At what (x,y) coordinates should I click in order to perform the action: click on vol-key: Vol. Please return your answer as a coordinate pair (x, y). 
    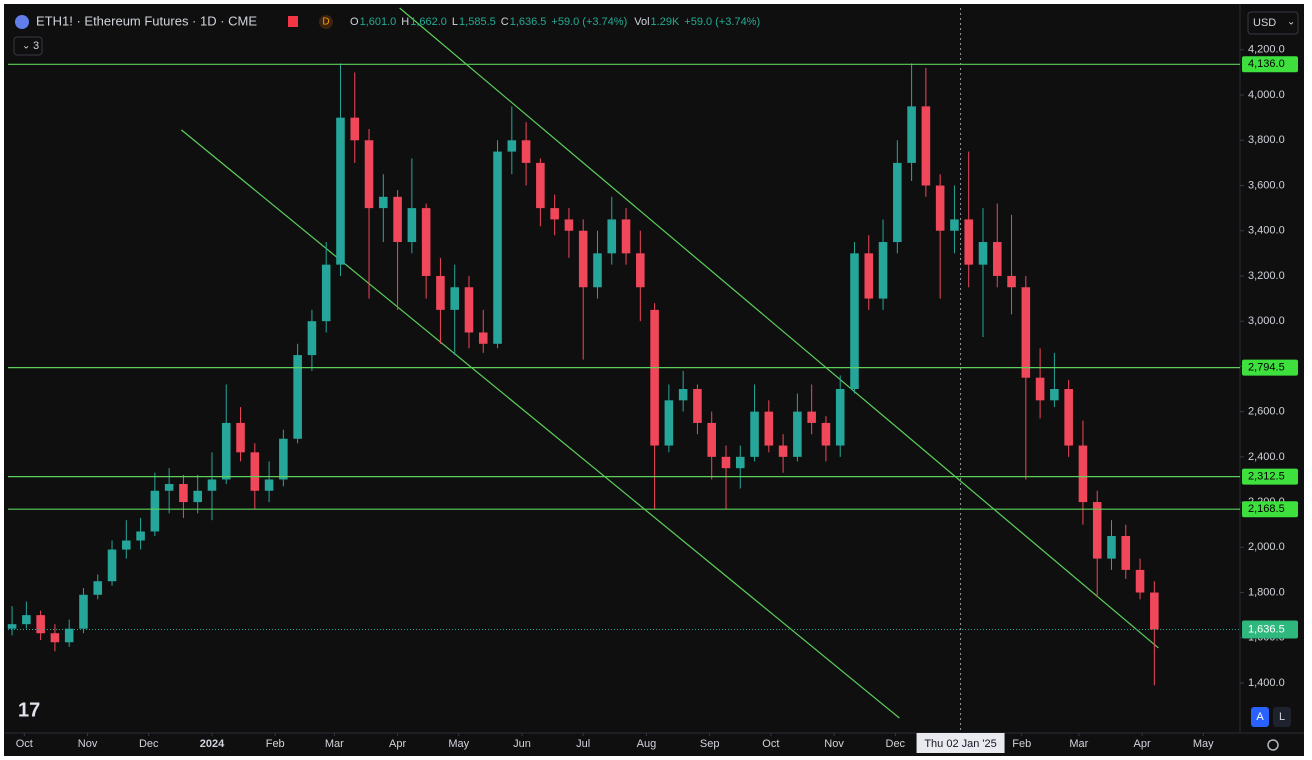
    Looking at the image, I should click on (641, 22).